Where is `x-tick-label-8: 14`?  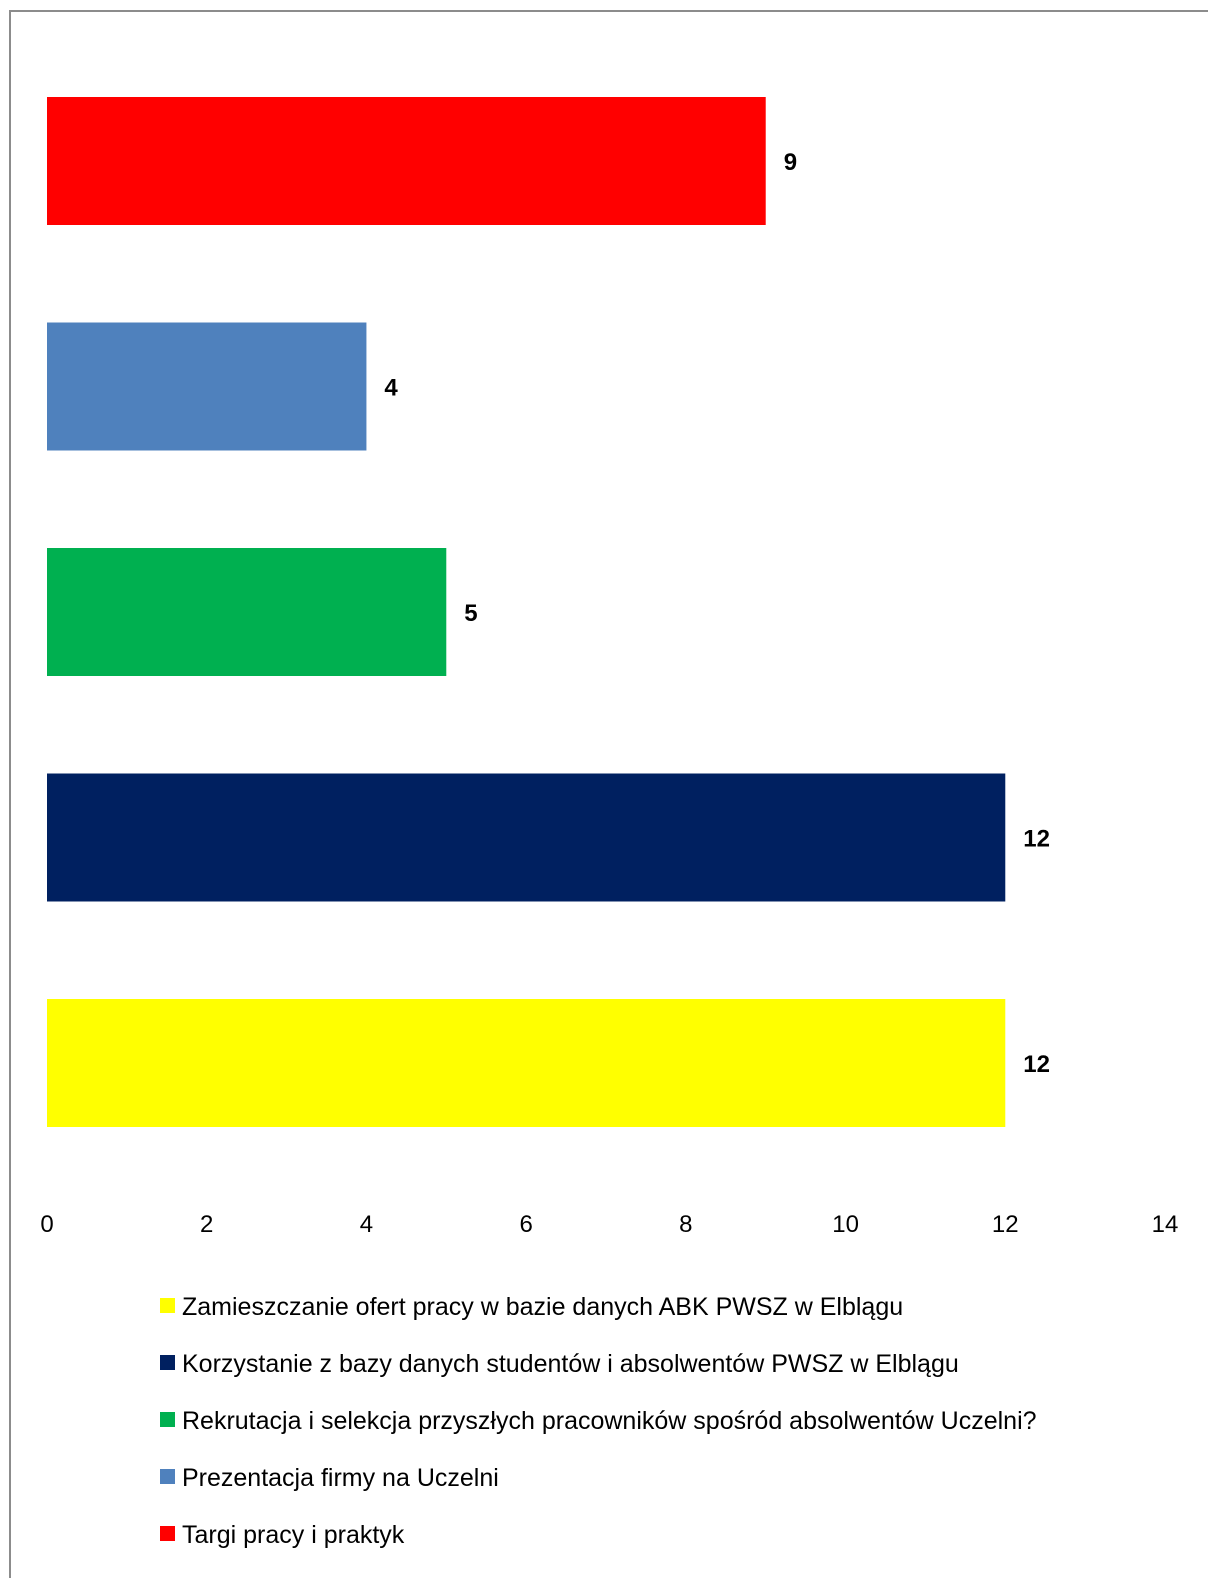
x-tick-label-8: 14 is located at coordinates (1165, 1224).